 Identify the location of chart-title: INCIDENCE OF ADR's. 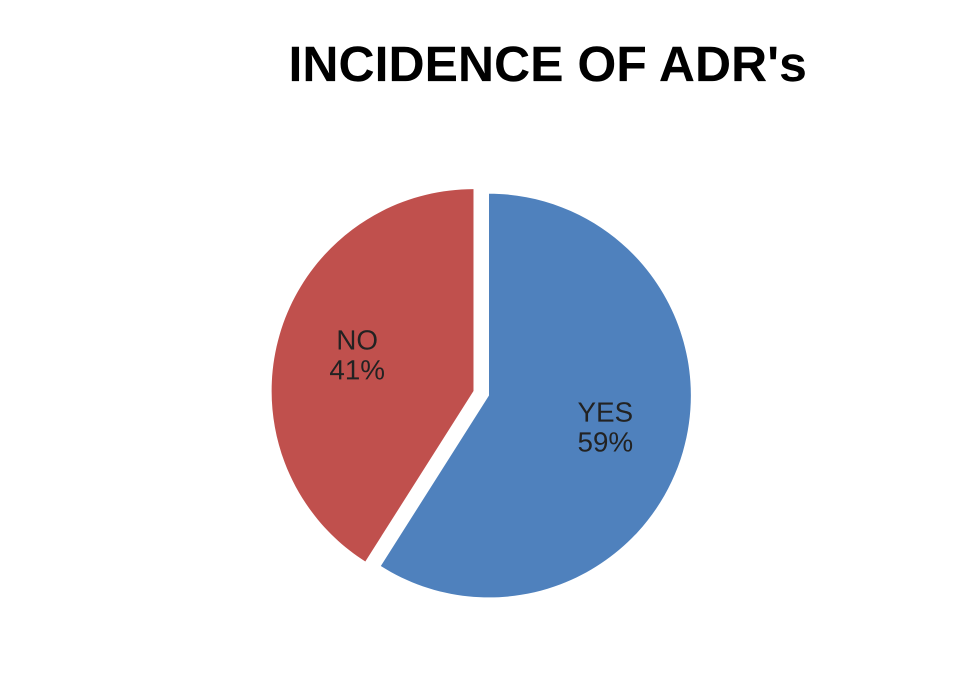
(548, 64).